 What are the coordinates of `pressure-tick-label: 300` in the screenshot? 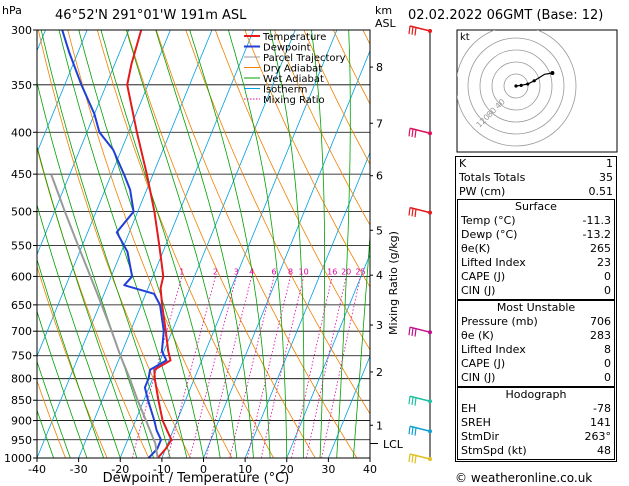 It's located at (21, 30).